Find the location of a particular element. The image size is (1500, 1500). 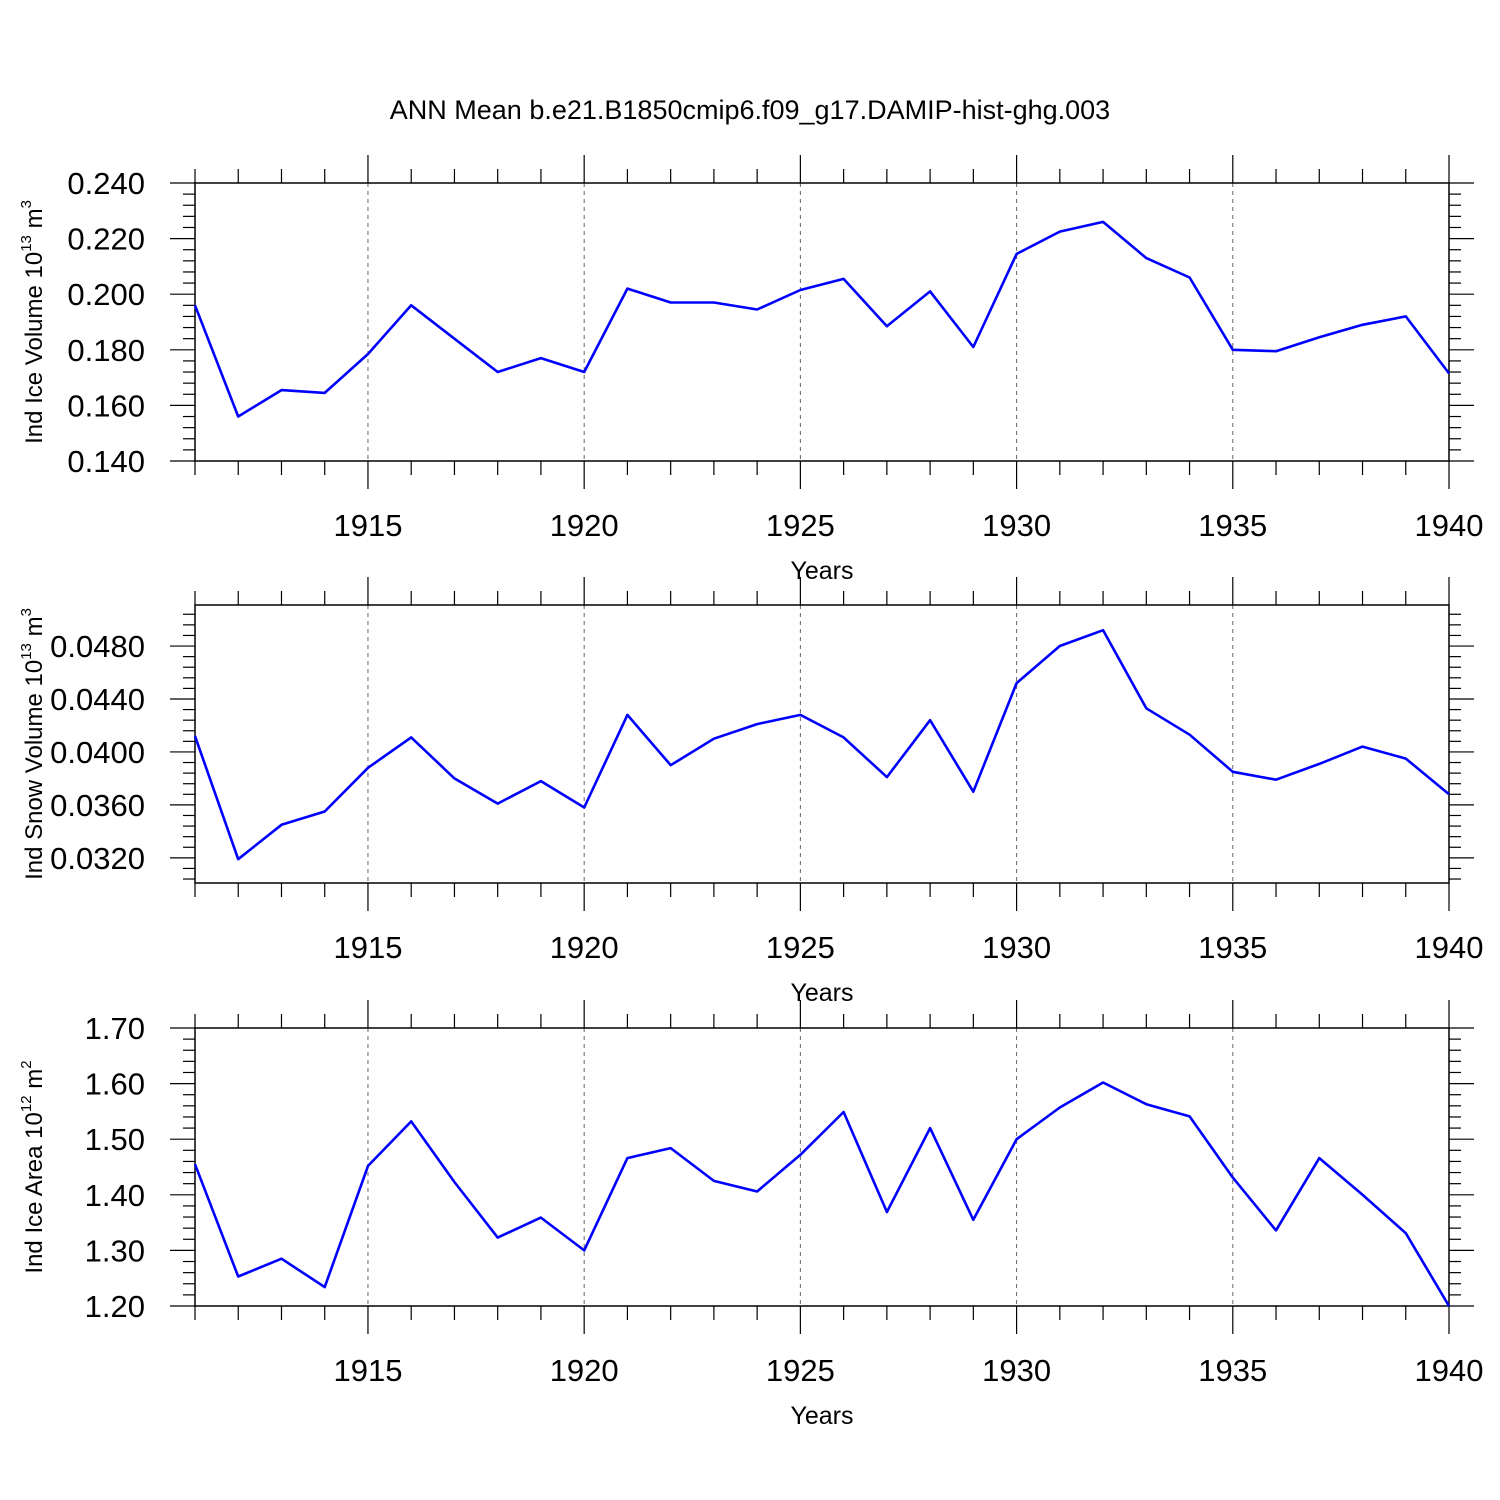

y-tick-label: 0.0400 is located at coordinates (97, 752).